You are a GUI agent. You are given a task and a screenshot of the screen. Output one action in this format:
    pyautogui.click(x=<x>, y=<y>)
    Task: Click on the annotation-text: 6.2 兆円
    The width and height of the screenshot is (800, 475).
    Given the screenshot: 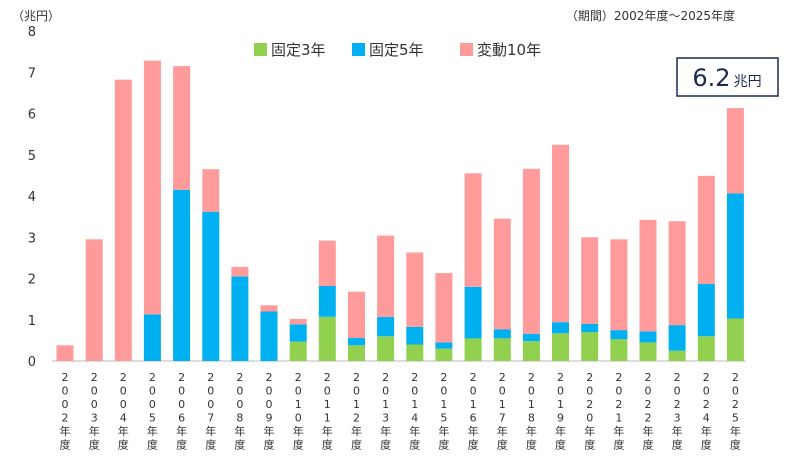 What is the action you would take?
    pyautogui.click(x=726, y=78)
    